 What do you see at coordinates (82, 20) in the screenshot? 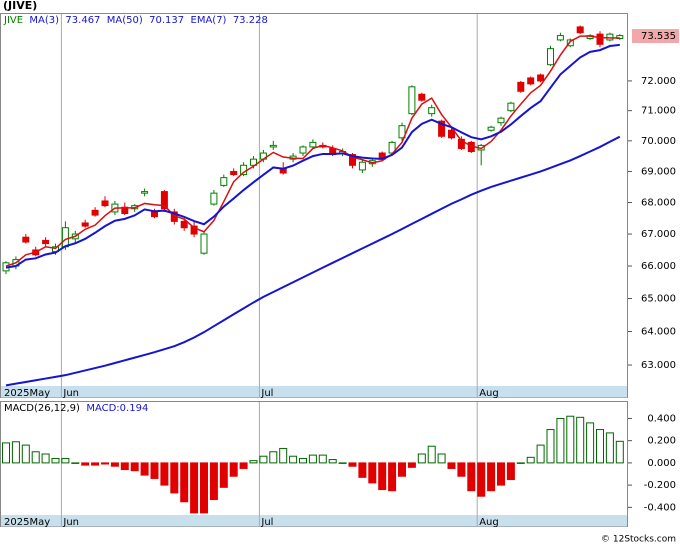
I see `legend-value: 73.467` at bounding box center [82, 20].